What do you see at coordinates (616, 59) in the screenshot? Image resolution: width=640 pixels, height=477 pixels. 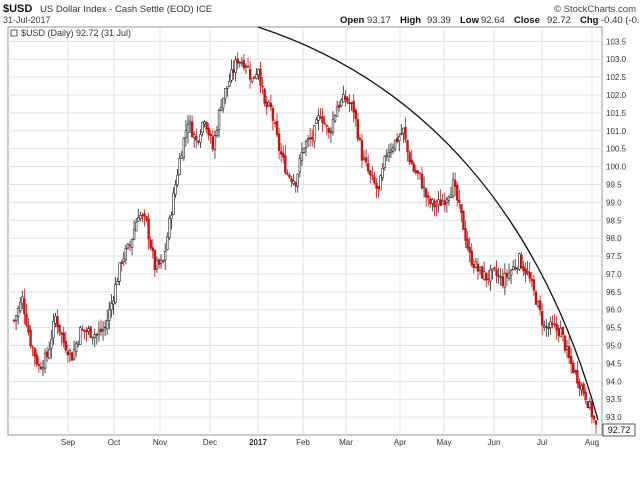 I see `y-tick-label: 103.0` at bounding box center [616, 59].